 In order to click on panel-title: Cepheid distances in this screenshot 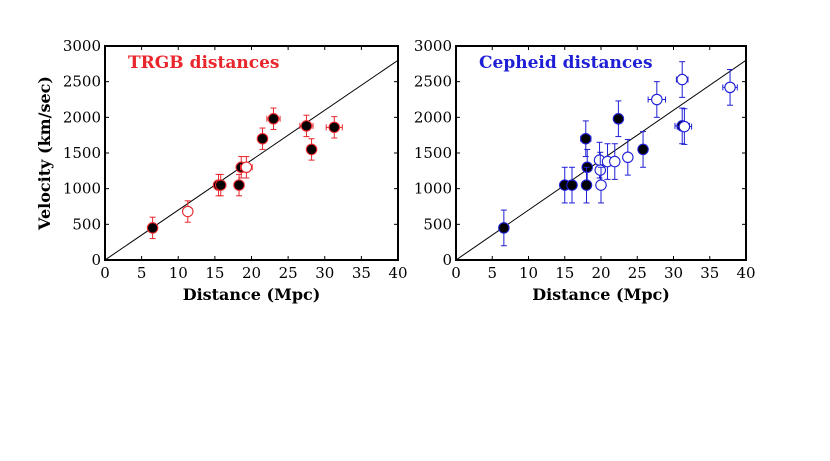, I will do `click(566, 63)`.